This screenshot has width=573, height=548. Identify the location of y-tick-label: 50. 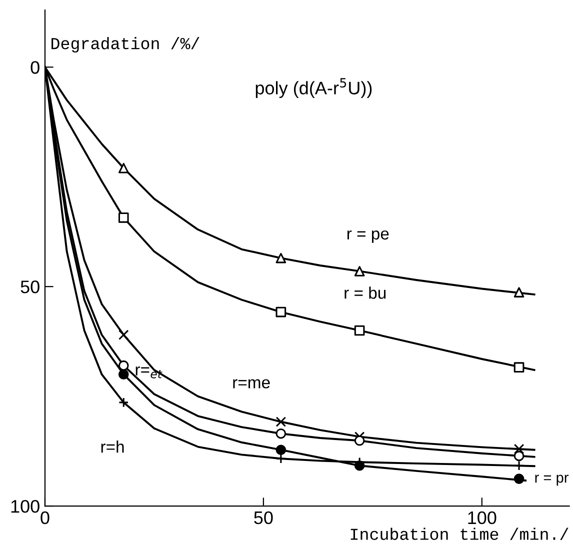
(30, 287).